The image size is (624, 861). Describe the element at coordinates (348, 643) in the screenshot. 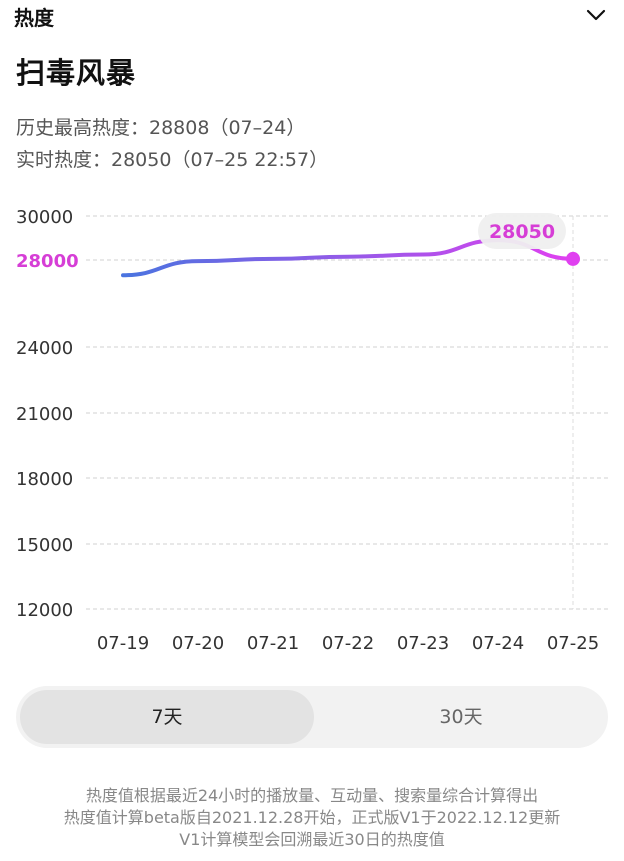

I see `x-tick-label-07-22: 07-22` at that location.